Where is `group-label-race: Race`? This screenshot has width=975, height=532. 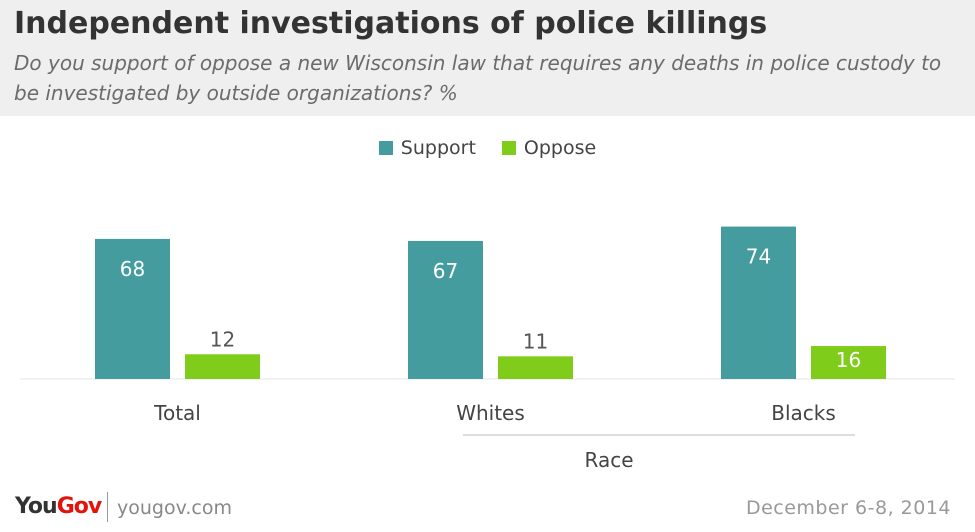 group-label-race: Race is located at coordinates (608, 460).